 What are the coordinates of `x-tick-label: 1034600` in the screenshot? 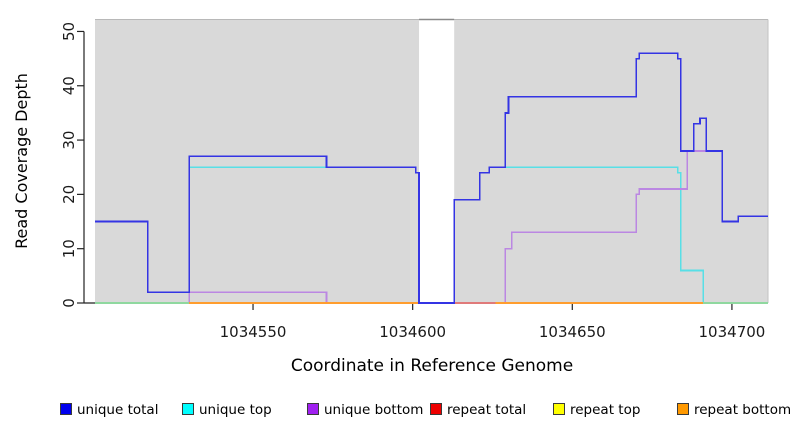 It's located at (412, 332).